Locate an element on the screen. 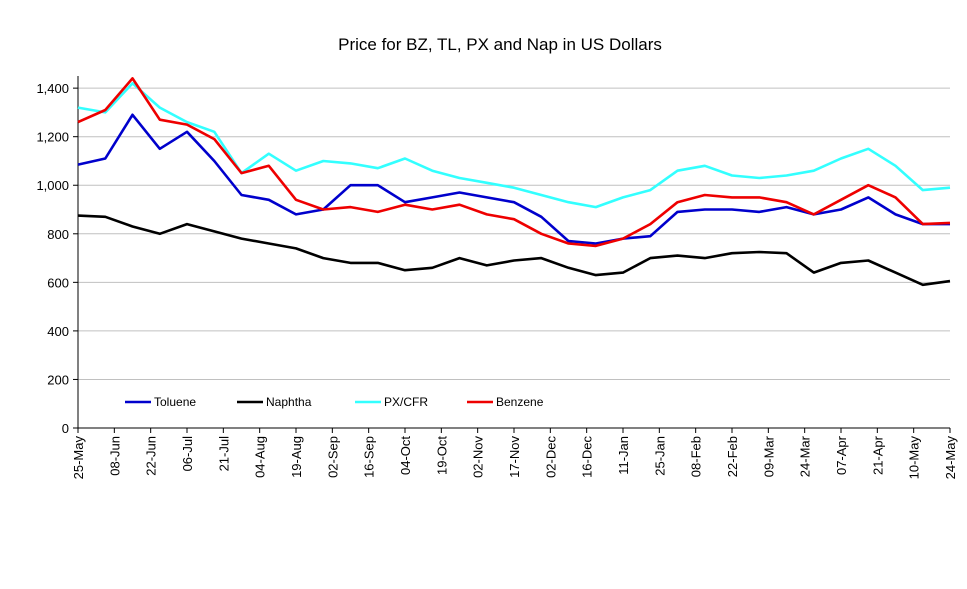 This screenshot has height=589, width=967. x-tick-label: 24-Mar is located at coordinates (805, 456).